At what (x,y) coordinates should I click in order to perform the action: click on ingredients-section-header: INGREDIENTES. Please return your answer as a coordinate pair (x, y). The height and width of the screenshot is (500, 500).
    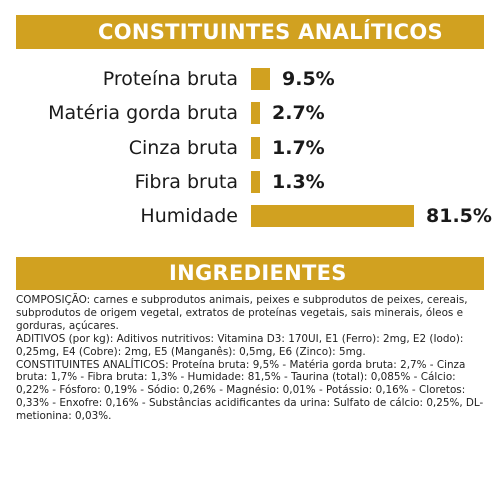
    Looking at the image, I should click on (250, 273).